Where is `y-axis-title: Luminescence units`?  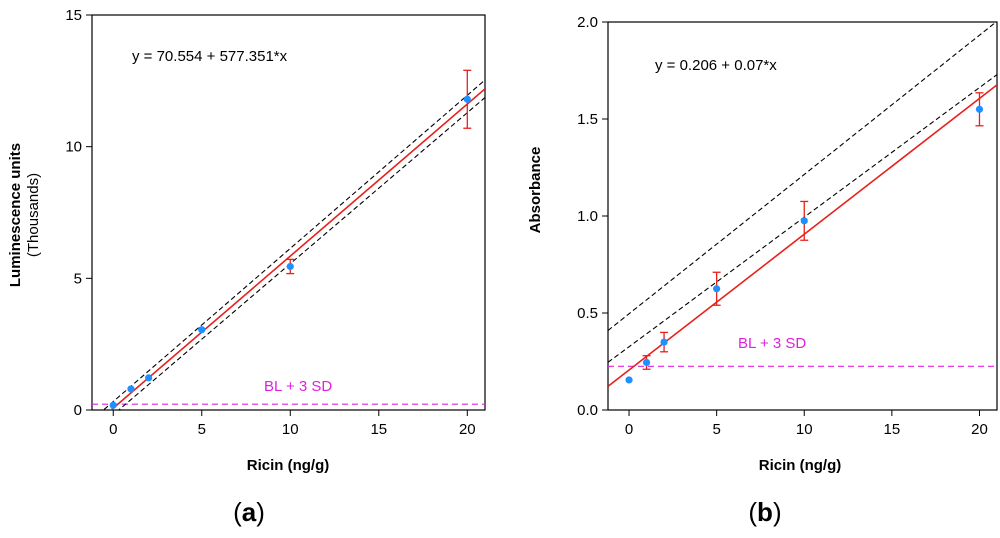 y-axis-title: Luminescence units is located at coordinates (15, 215).